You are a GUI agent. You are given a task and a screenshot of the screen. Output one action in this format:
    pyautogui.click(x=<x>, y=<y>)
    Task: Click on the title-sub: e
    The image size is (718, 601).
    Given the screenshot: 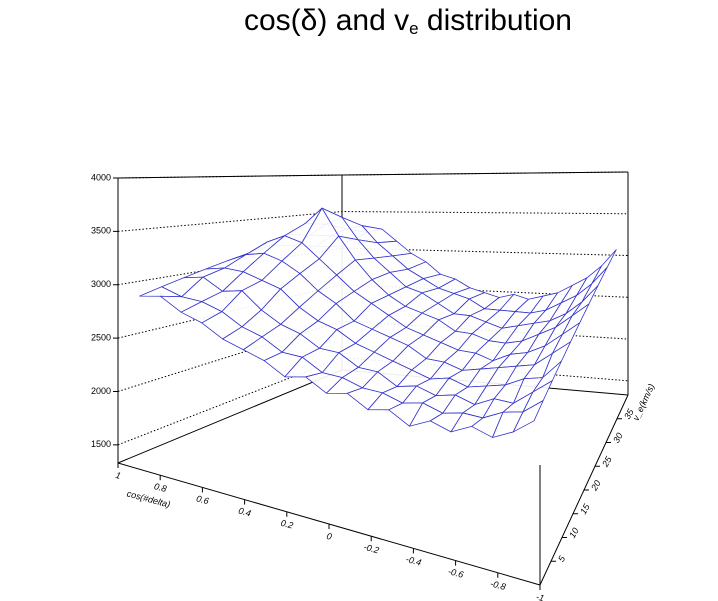 What is the action you would take?
    pyautogui.click(x=413, y=28)
    